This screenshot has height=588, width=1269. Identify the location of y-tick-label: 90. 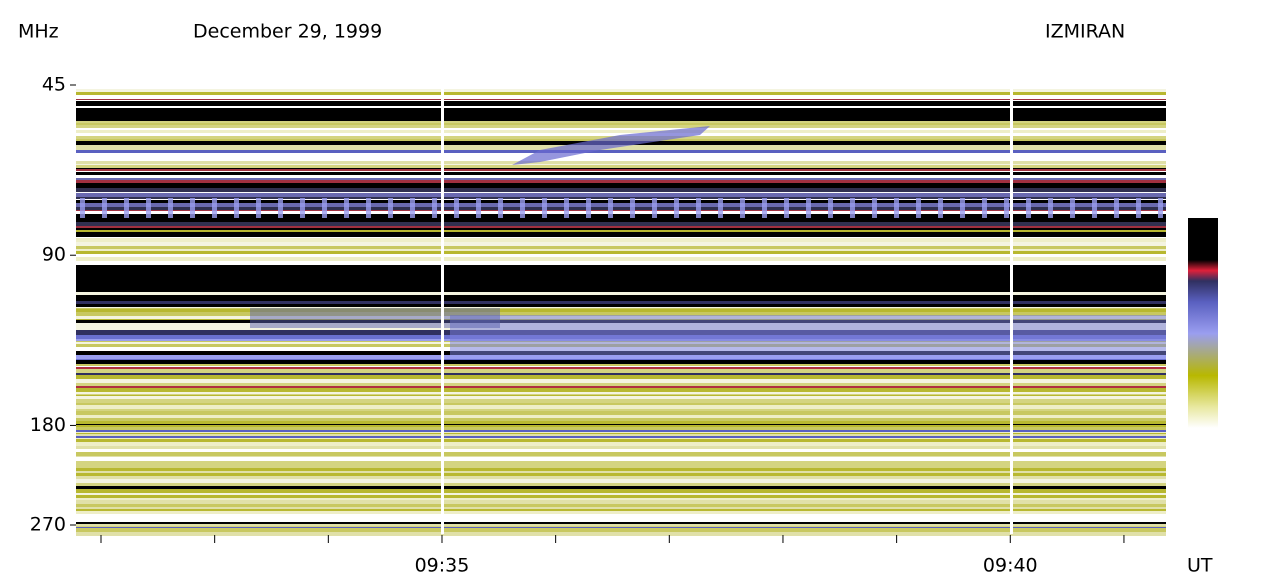
(54, 255).